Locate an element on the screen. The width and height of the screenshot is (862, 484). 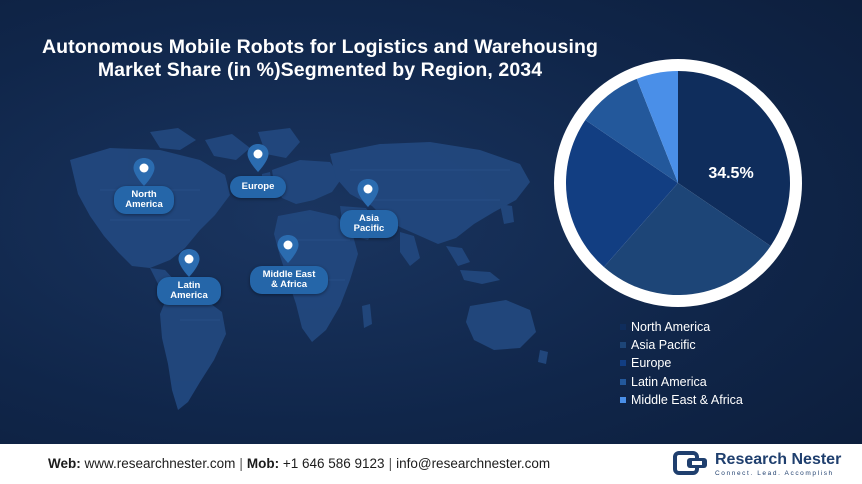
pie-data-label: 34.5% is located at coordinates (730, 173).